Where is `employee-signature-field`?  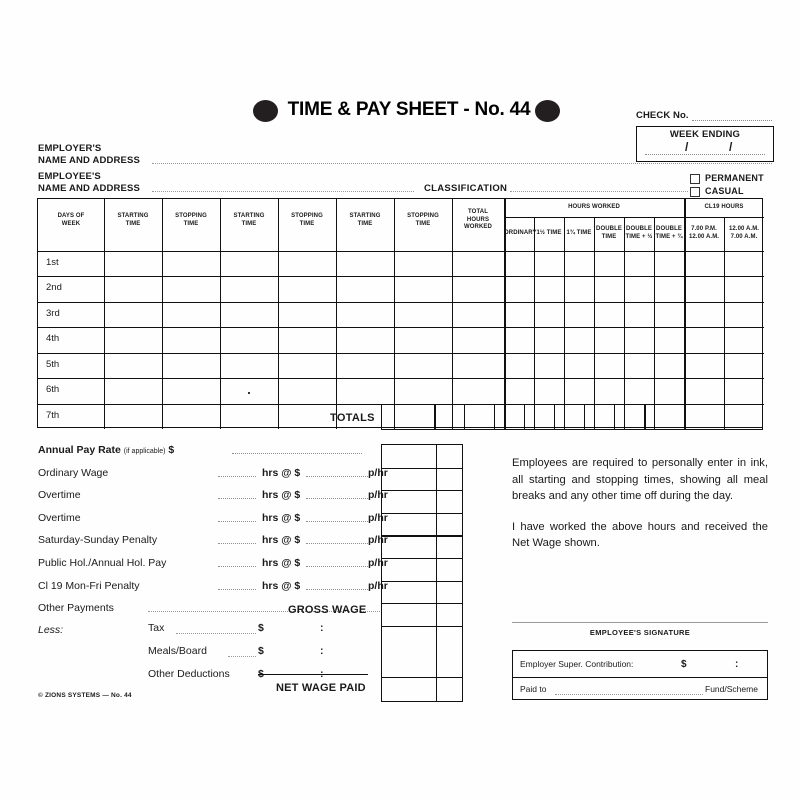 employee-signature-field is located at coordinates (640, 622).